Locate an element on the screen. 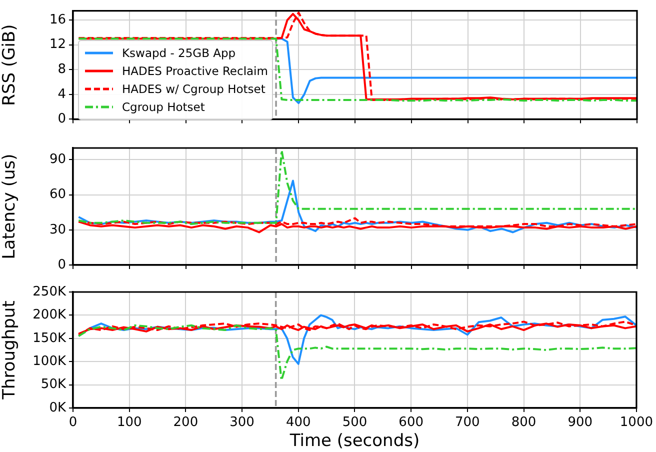 This screenshot has width=656, height=452. x-tick-label: 500 is located at coordinates (355, 422).